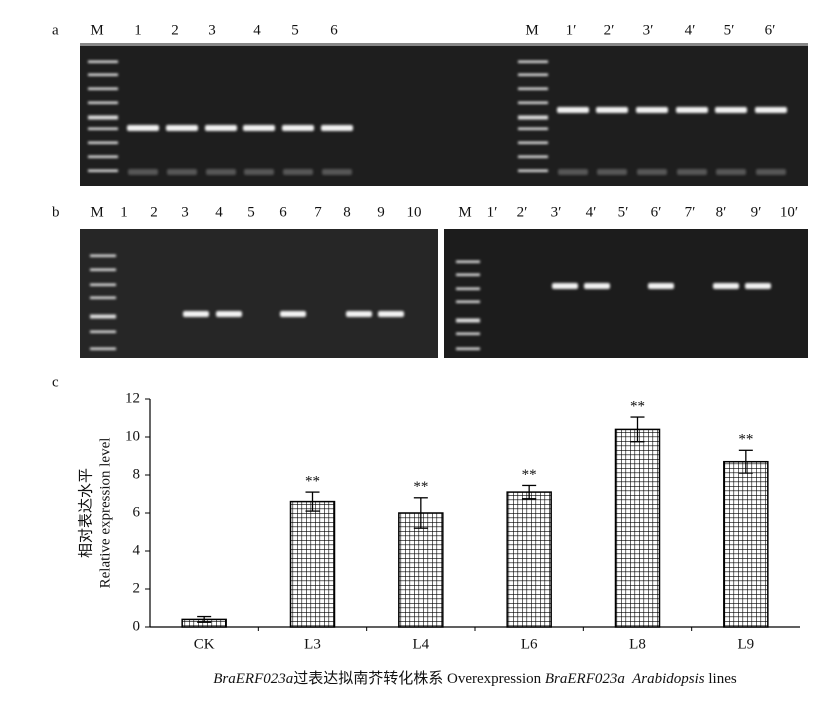 The image size is (831, 704). What do you see at coordinates (637, 528) in the screenshot?
I see `bar` at bounding box center [637, 528].